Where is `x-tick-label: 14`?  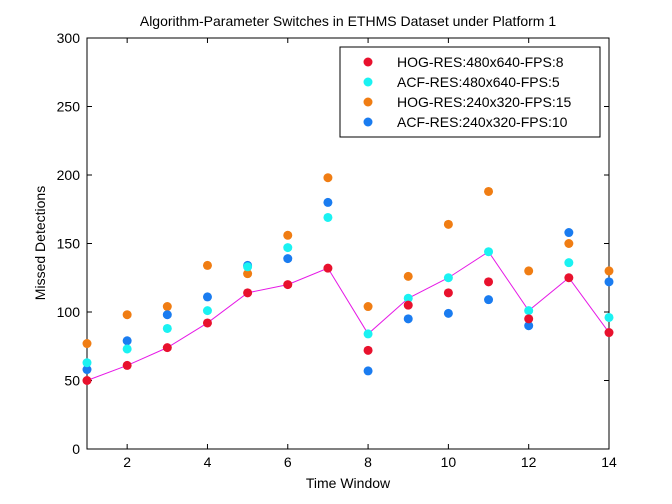
x-tick-label: 14 is located at coordinates (609, 462).